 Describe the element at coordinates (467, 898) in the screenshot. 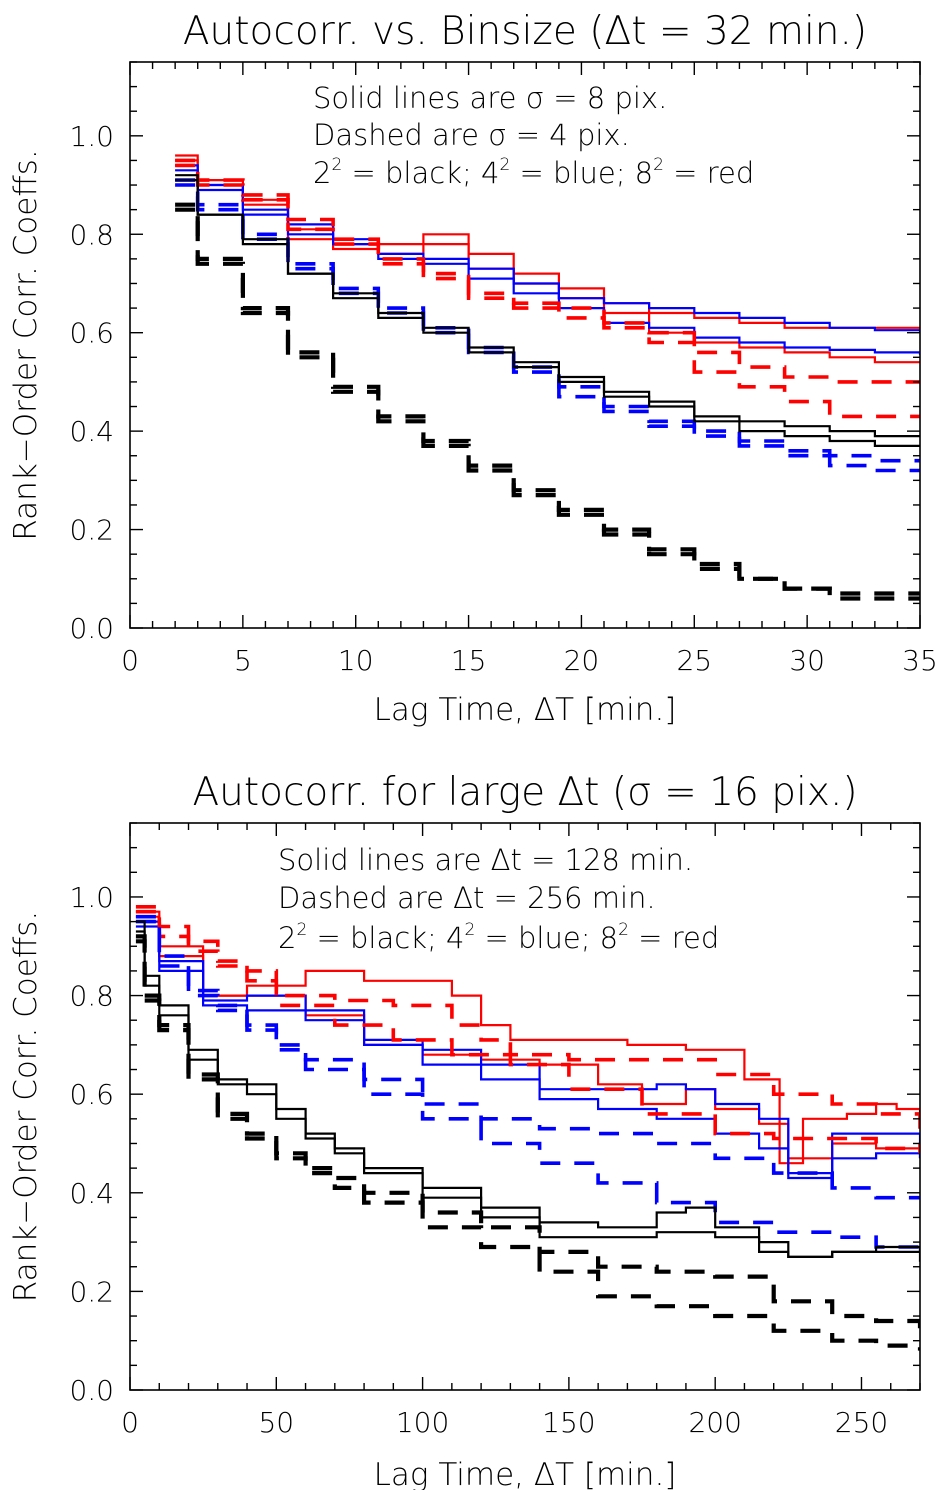

I see `annotation-line-2: Dashed are Δt = 256 min.` at that location.